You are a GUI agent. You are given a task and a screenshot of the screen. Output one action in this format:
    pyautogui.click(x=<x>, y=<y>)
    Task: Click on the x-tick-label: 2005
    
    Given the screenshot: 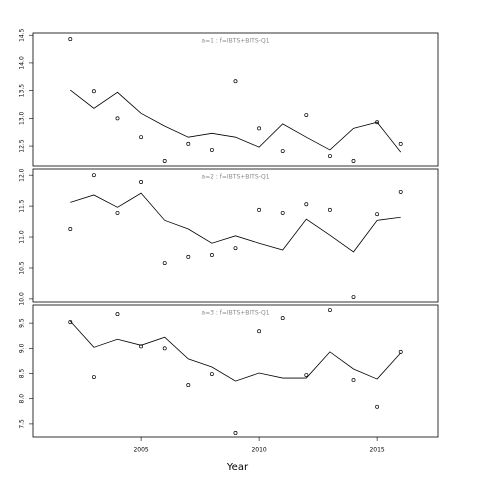 What is the action you would take?
    pyautogui.click(x=140, y=450)
    